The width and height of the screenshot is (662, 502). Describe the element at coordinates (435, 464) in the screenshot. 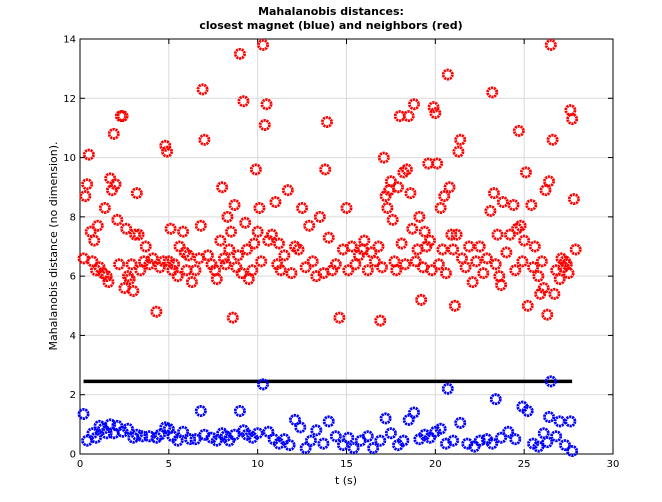

I see `x-tick-label: 20` at that location.